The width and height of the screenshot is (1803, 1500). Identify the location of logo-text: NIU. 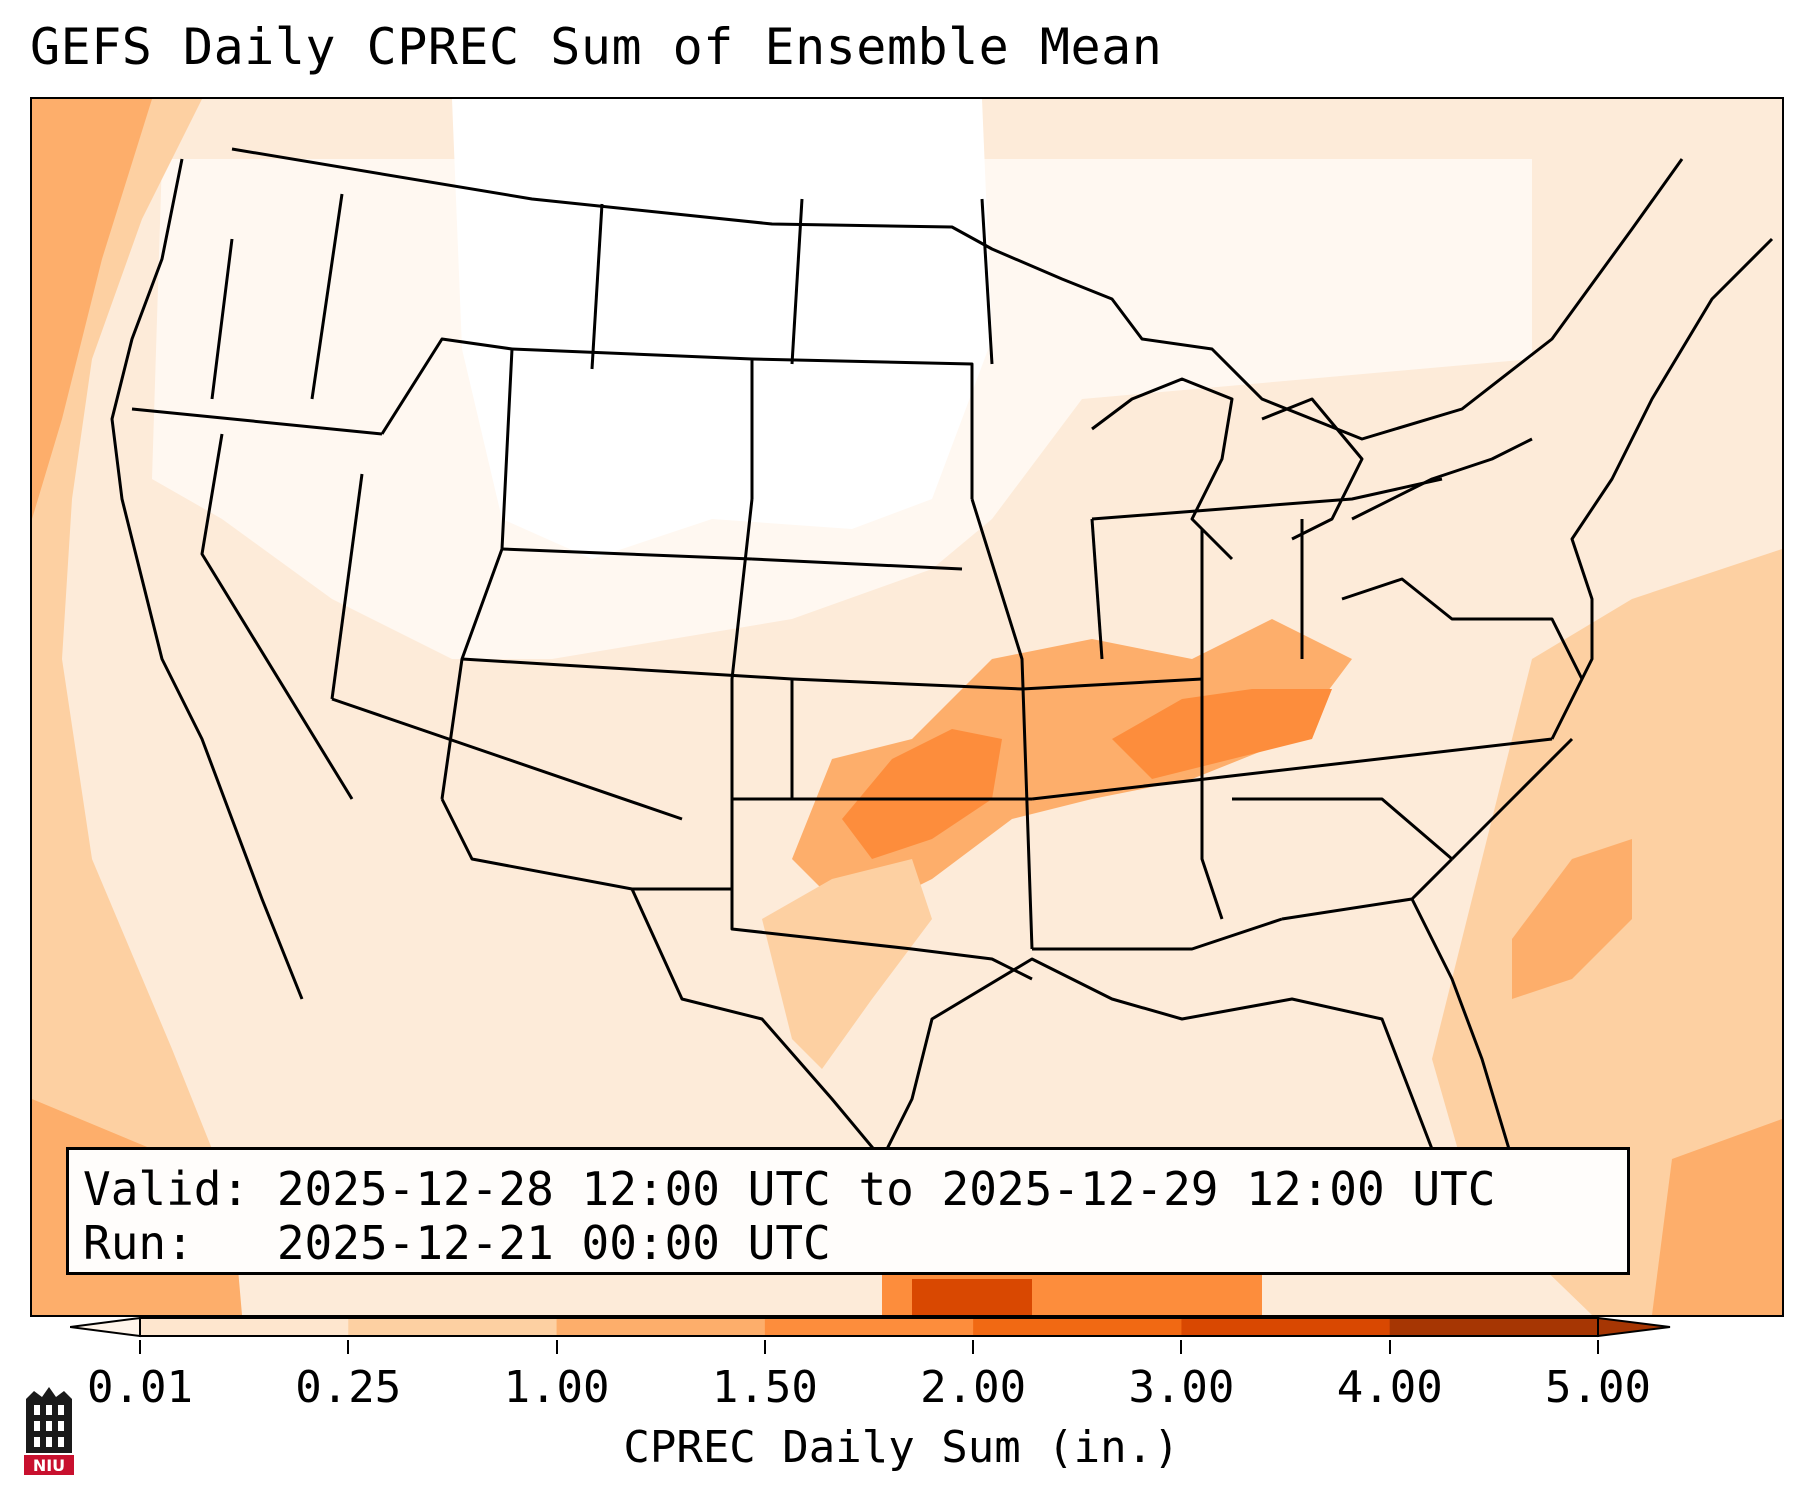
(49, 1465).